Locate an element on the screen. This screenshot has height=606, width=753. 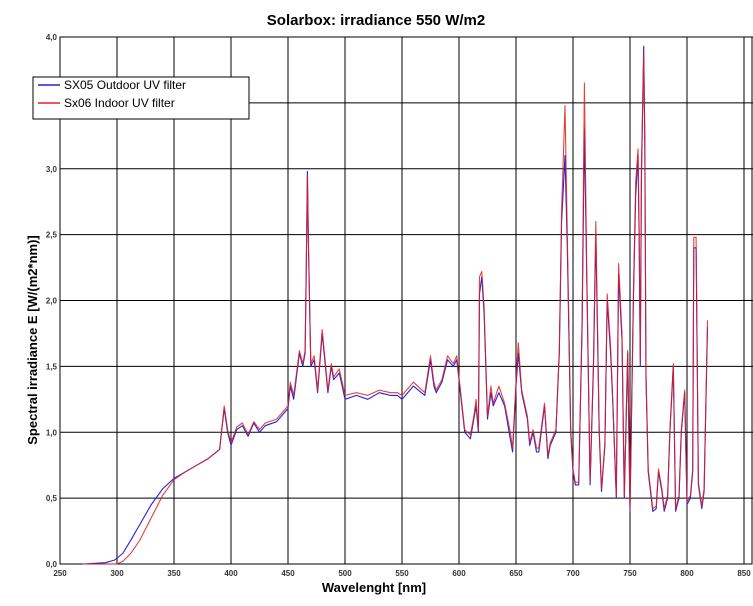
y-tick-label: 1,5 is located at coordinates (52, 366).